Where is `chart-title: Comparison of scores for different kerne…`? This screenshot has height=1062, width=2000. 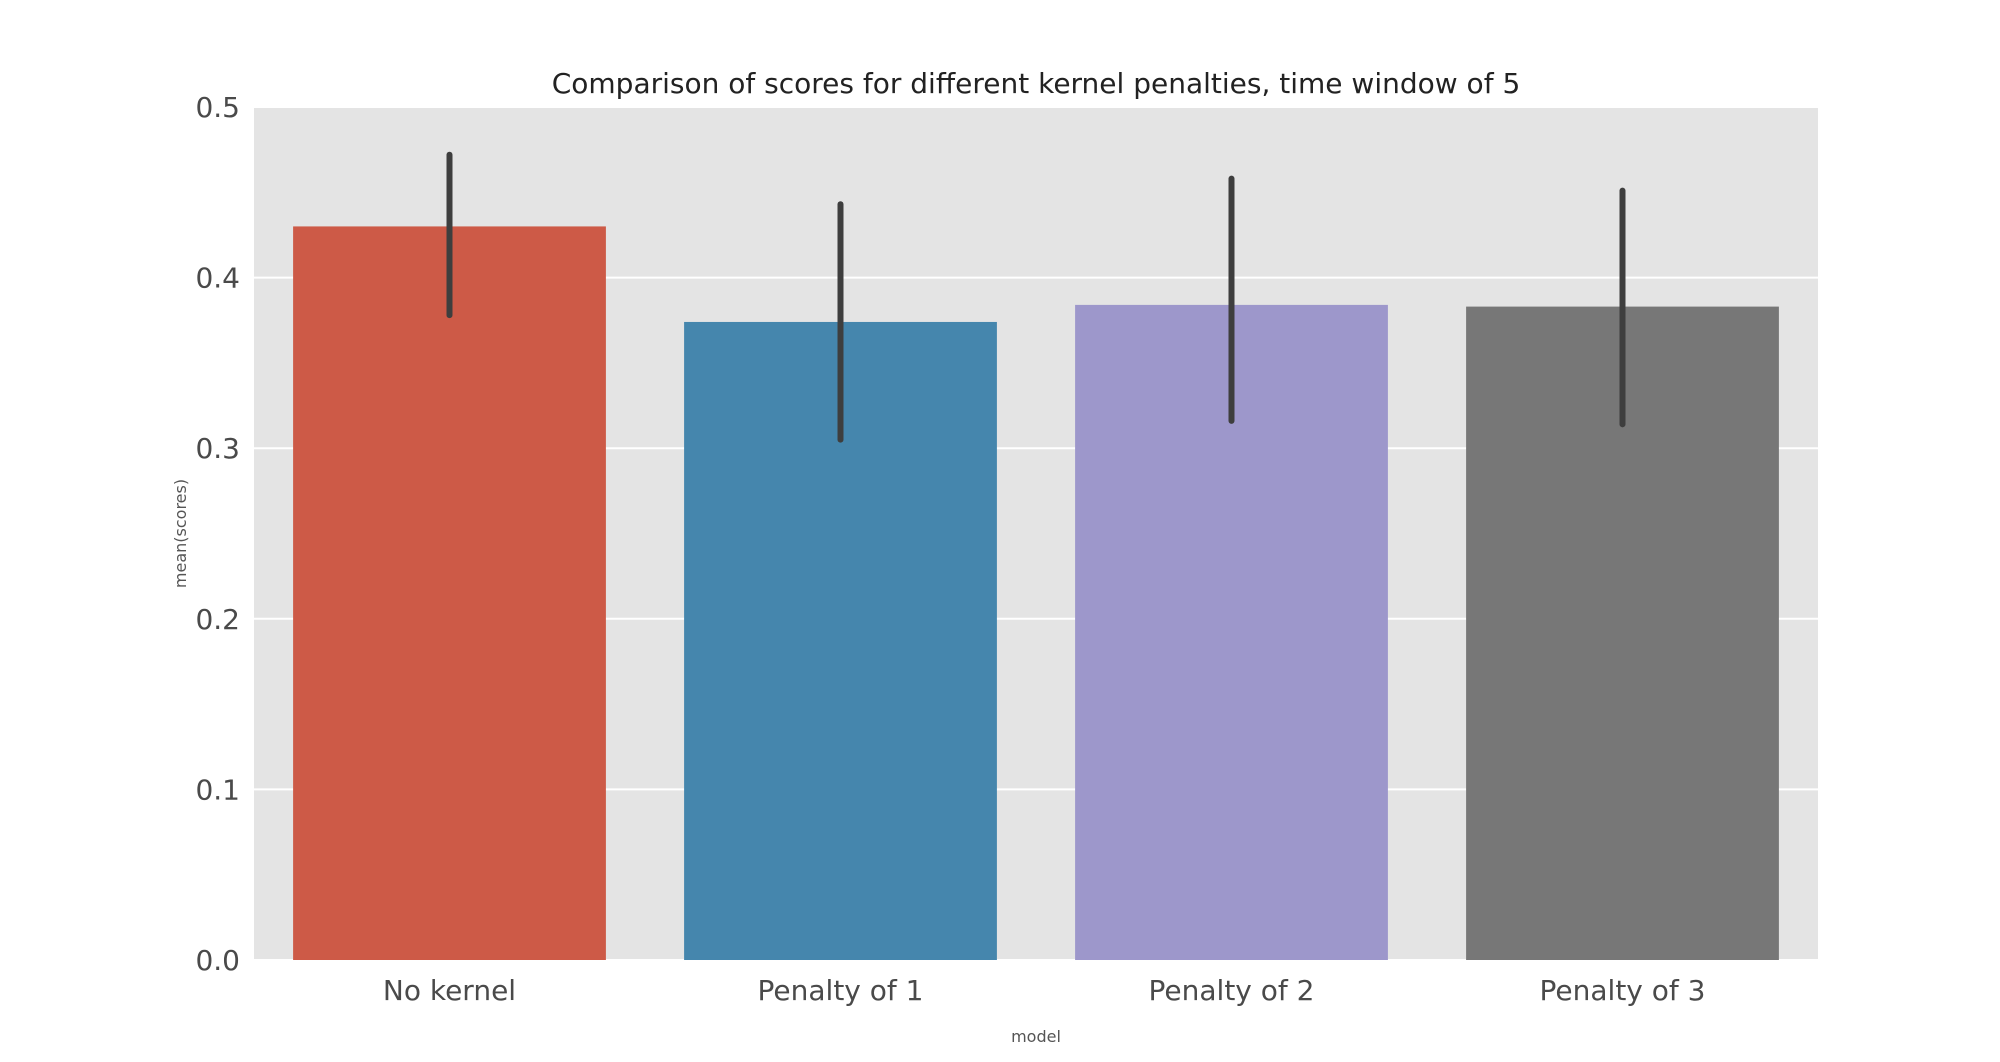
chart-title: Comparison of scores for different kerne… is located at coordinates (1036, 83).